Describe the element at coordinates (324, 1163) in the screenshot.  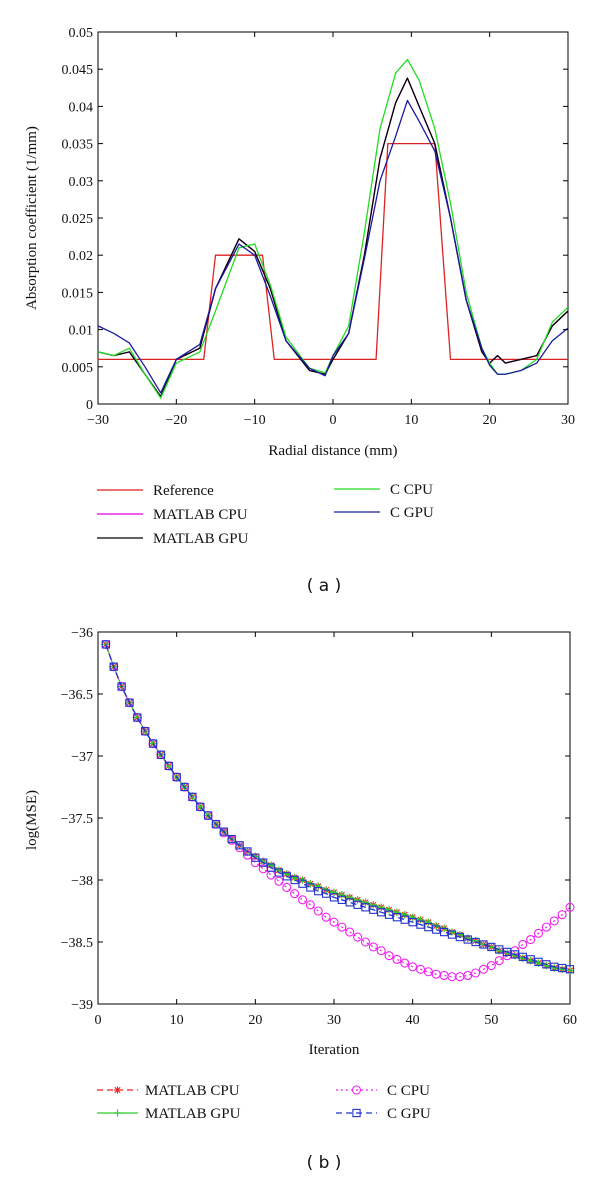
I see `panel-label-b: ( b )` at that location.